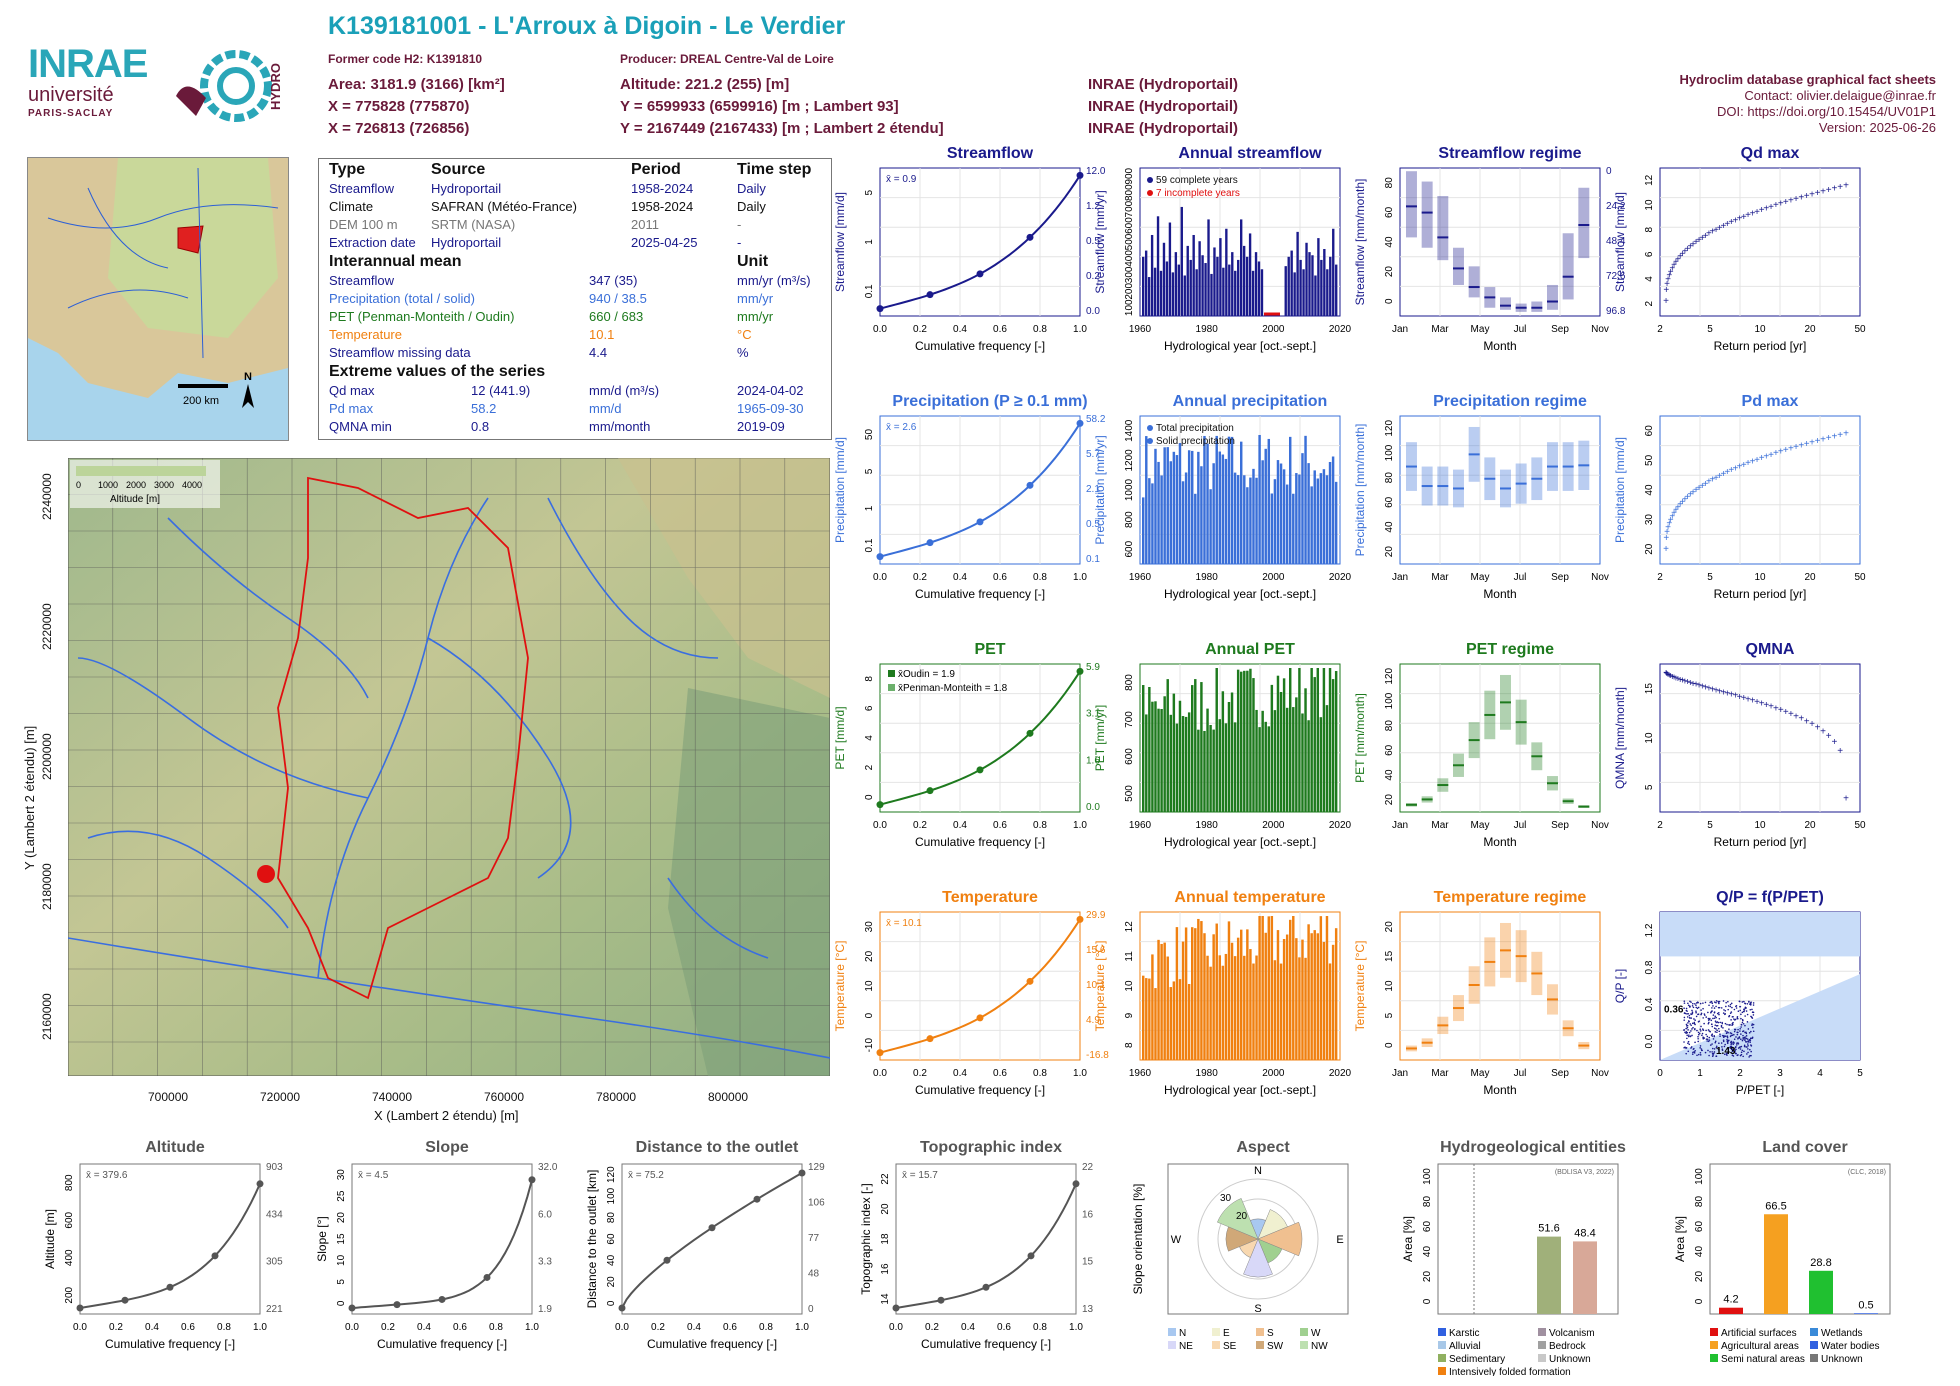  What do you see at coordinates (1710, 577) in the screenshot?
I see `x-tick: 5` at bounding box center [1710, 577].